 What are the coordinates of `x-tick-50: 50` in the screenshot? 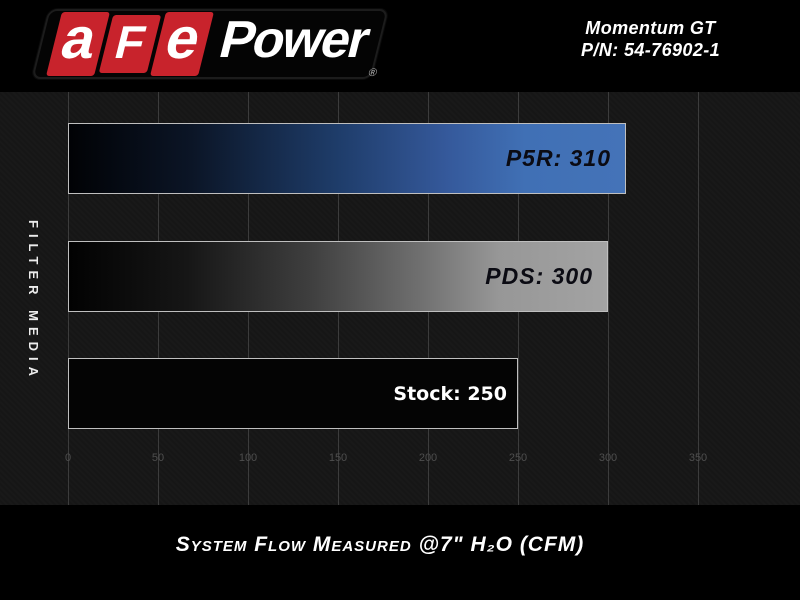 It's located at (158, 458).